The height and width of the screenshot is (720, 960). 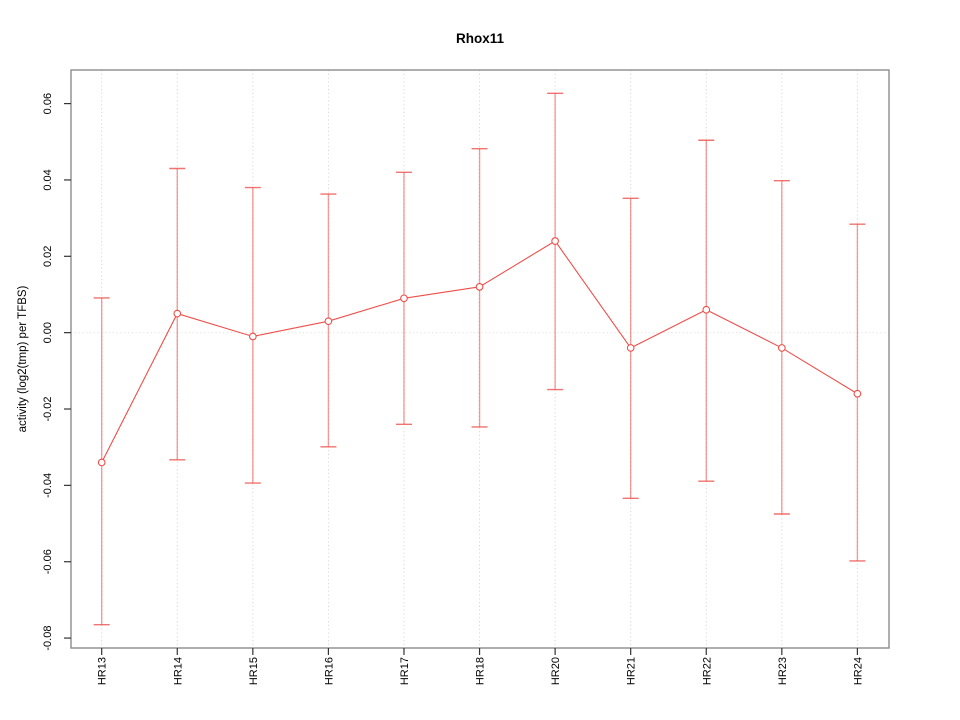 I want to click on y-axis-label: activity (log2(tmp) per TFBS), so click(x=23, y=358).